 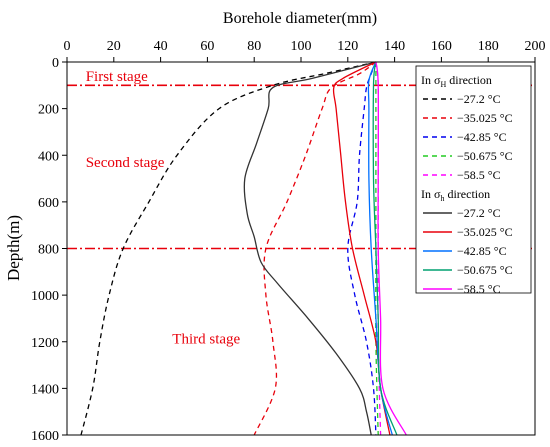 I want to click on y-tick-label: 0, so click(x=55, y=63).